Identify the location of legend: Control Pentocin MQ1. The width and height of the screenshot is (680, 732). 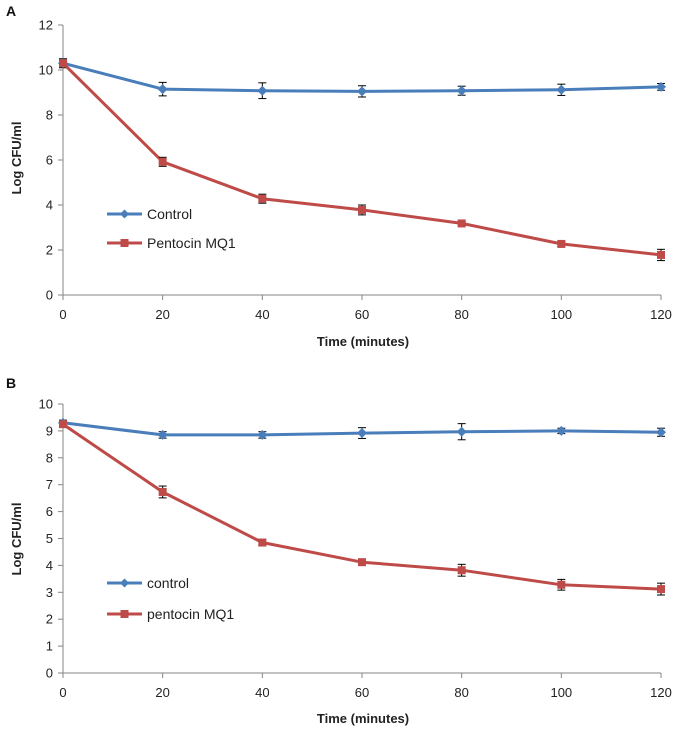
(171, 228).